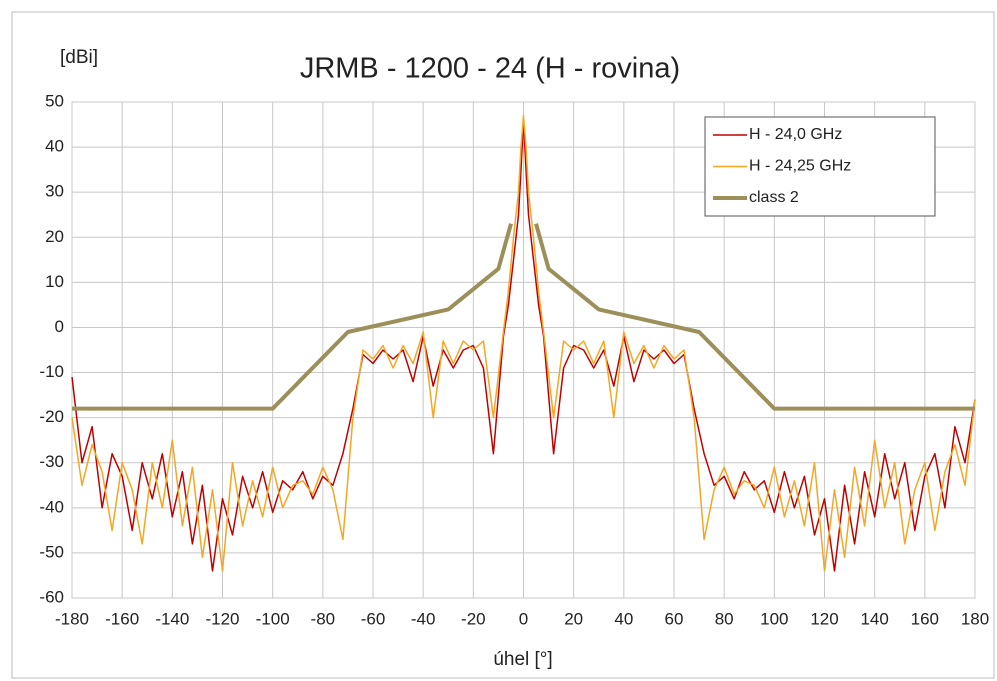  What do you see at coordinates (800, 166) in the screenshot?
I see `legend-label: H - 24,25 GHz` at bounding box center [800, 166].